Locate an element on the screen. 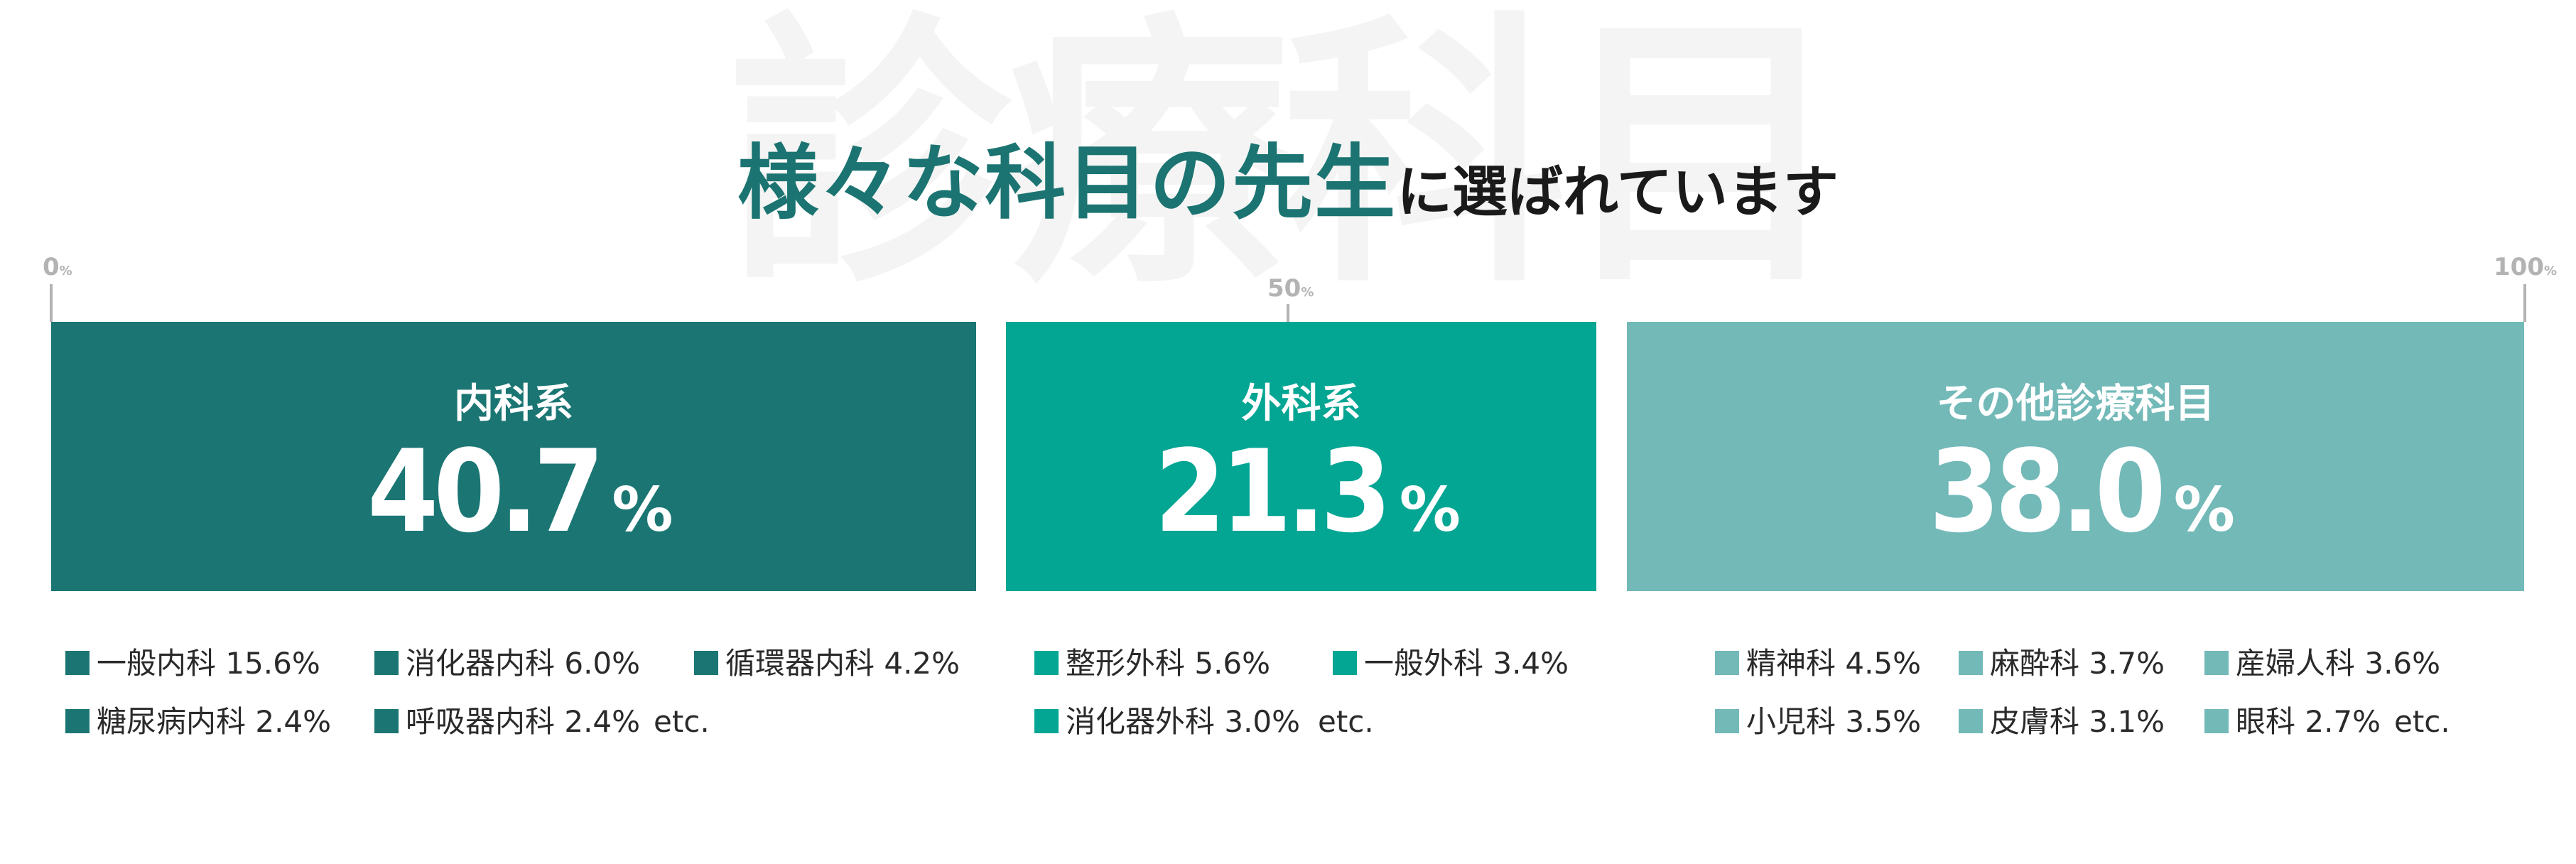 This screenshot has width=2576, height=864. bar-value-surgery: 21.3% is located at coordinates (1307, 491).